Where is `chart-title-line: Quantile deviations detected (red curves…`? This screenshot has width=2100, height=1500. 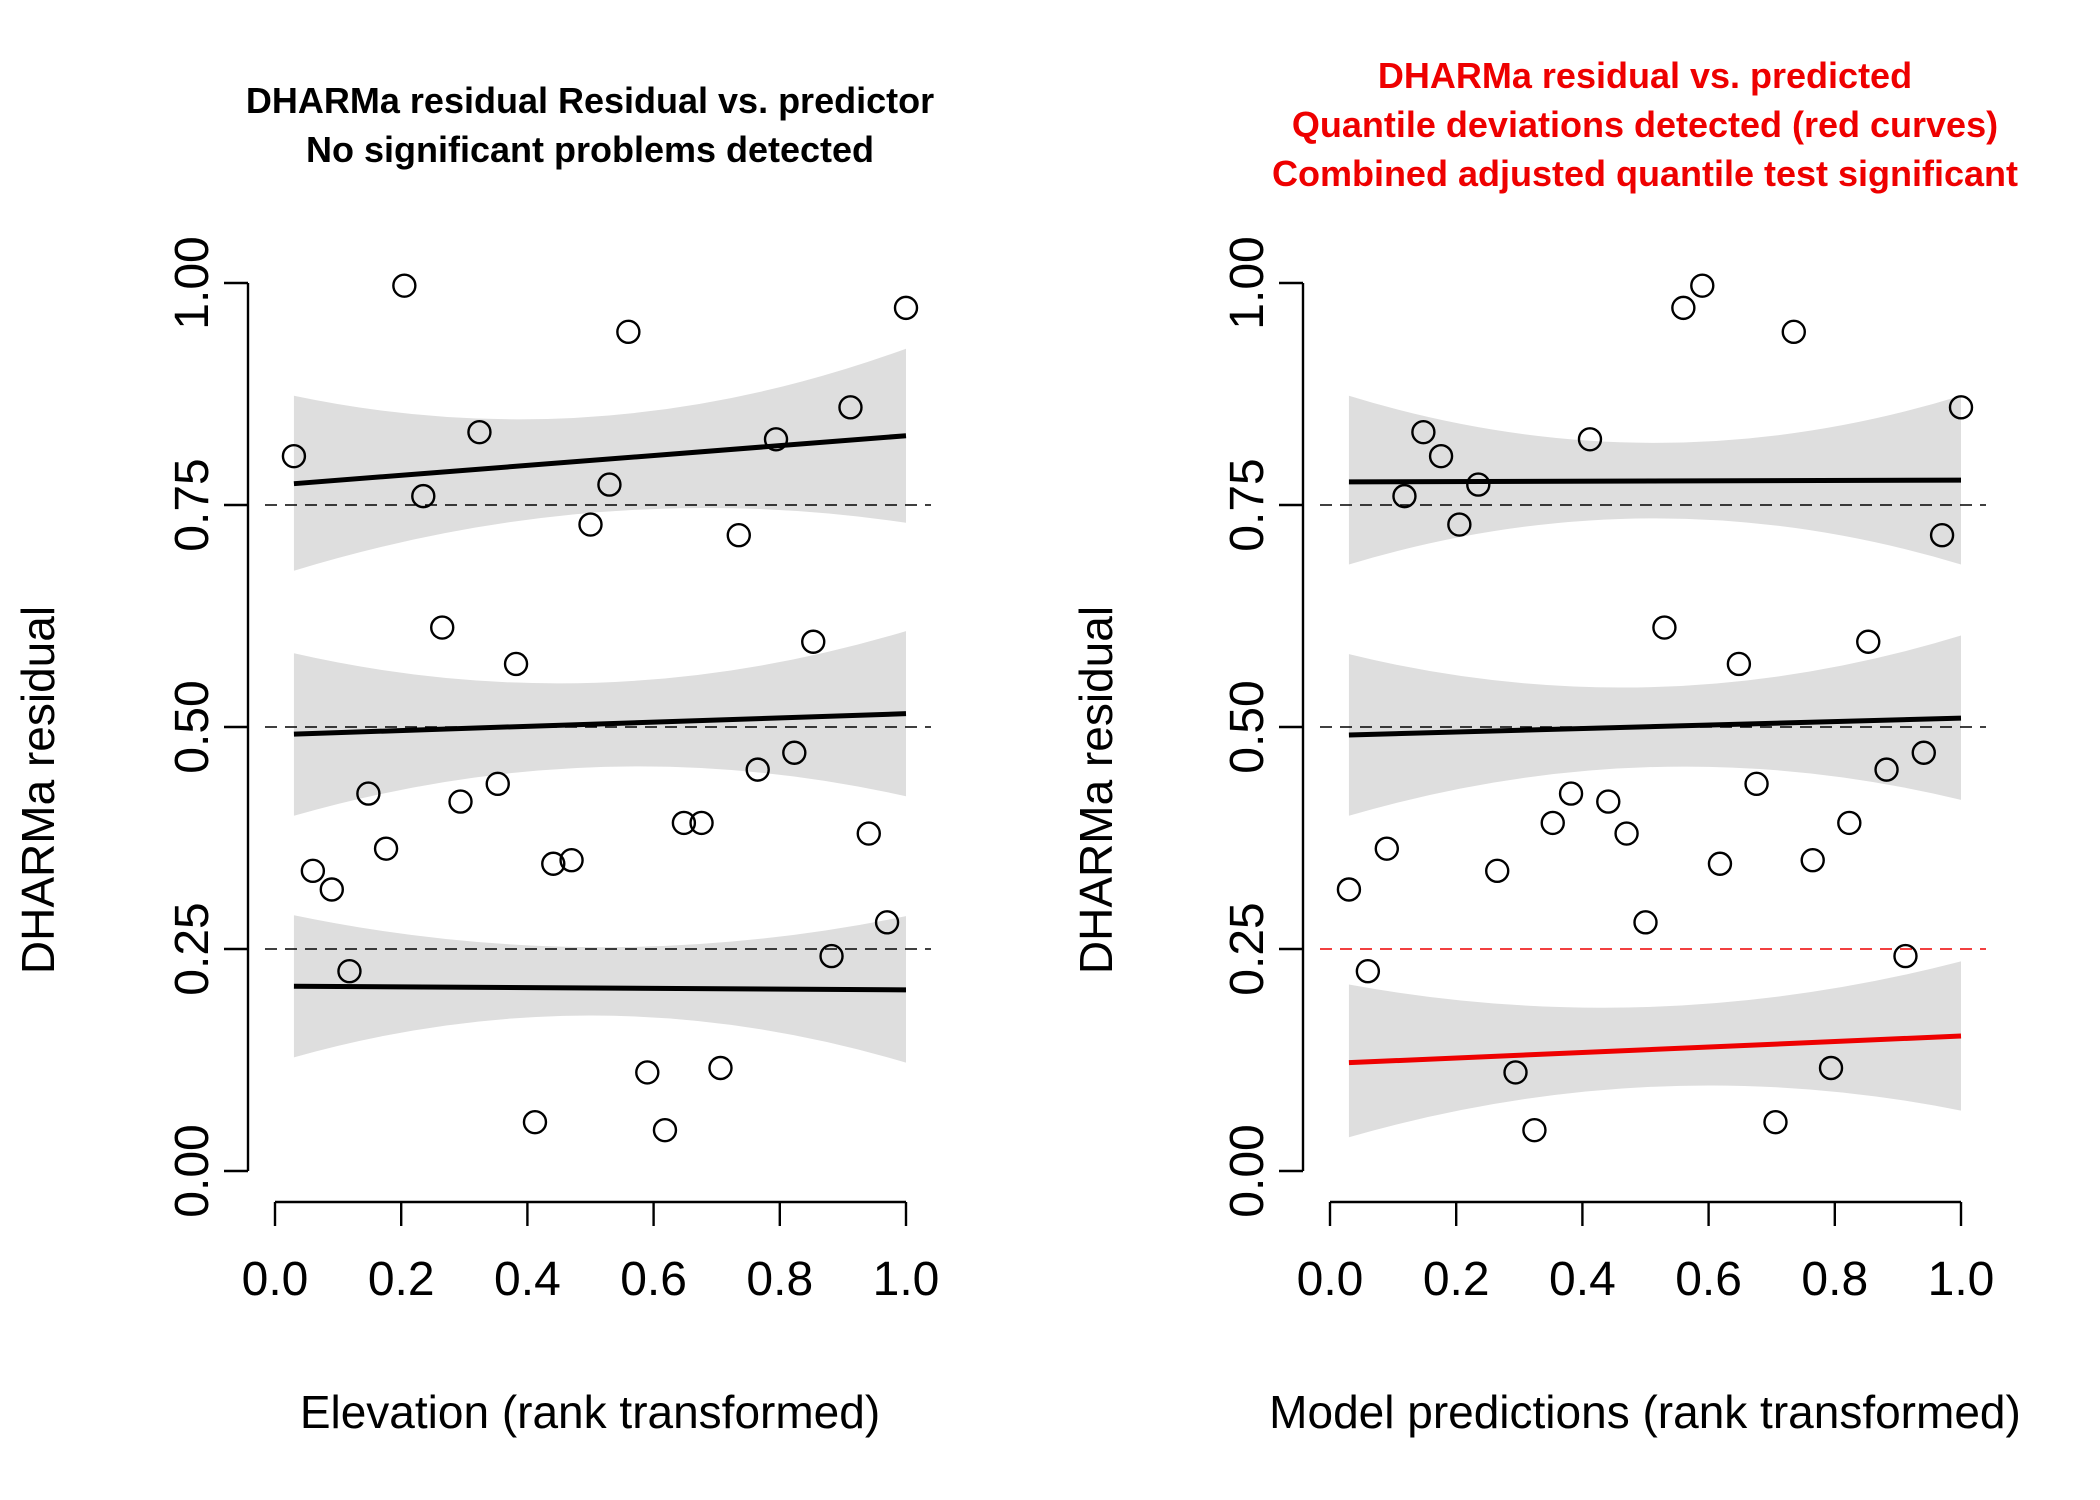
chart-title-line: Quantile deviations detected (red curves… is located at coordinates (1645, 124).